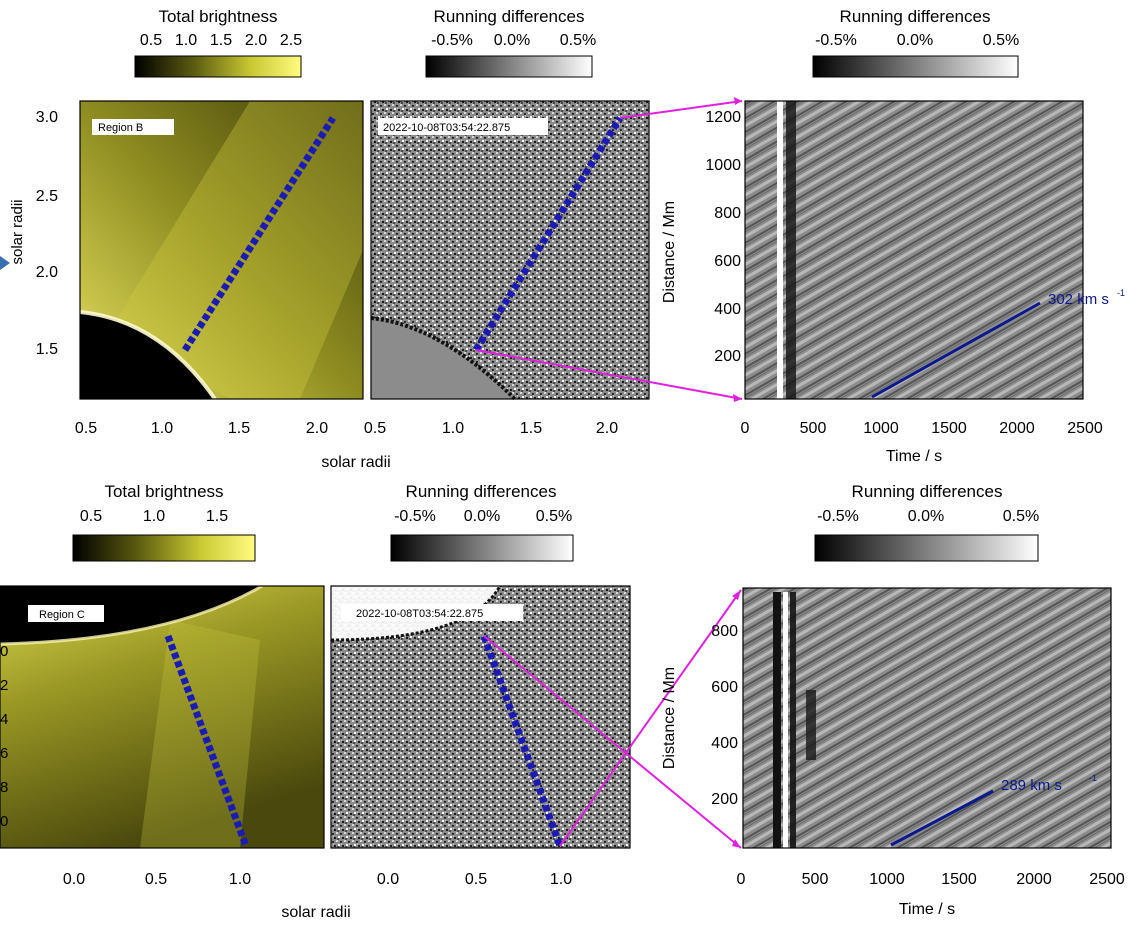  I want to click on y-tick: 1200, so click(723, 117).